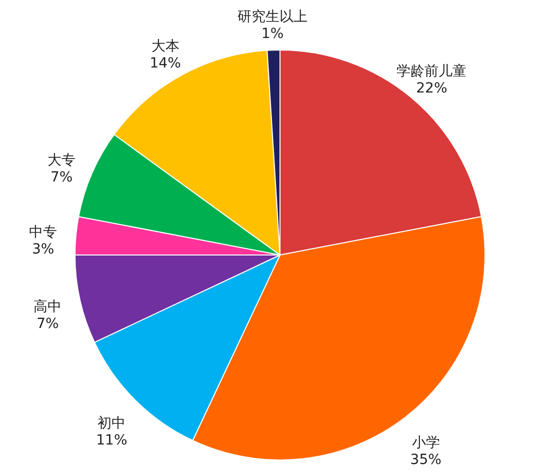 The height and width of the screenshot is (476, 560). I want to click on slice-label: 高中, so click(48, 306).